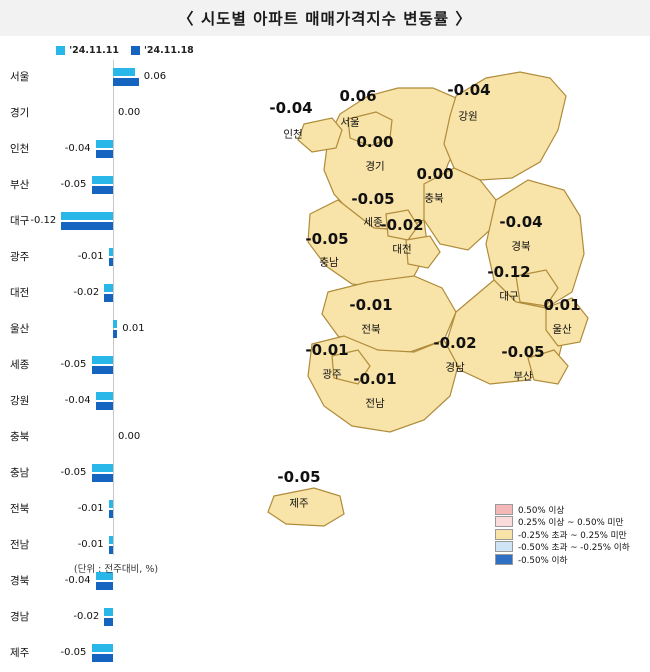  I want to click on bar-row: 경북 -0.04, so click(115, 582).